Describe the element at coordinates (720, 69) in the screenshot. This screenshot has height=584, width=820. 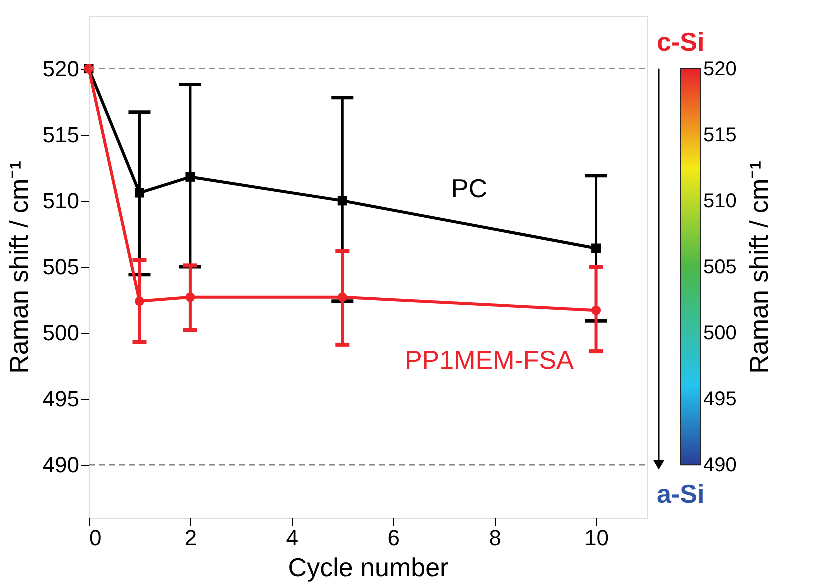
I see `color-bar-label: 520` at that location.